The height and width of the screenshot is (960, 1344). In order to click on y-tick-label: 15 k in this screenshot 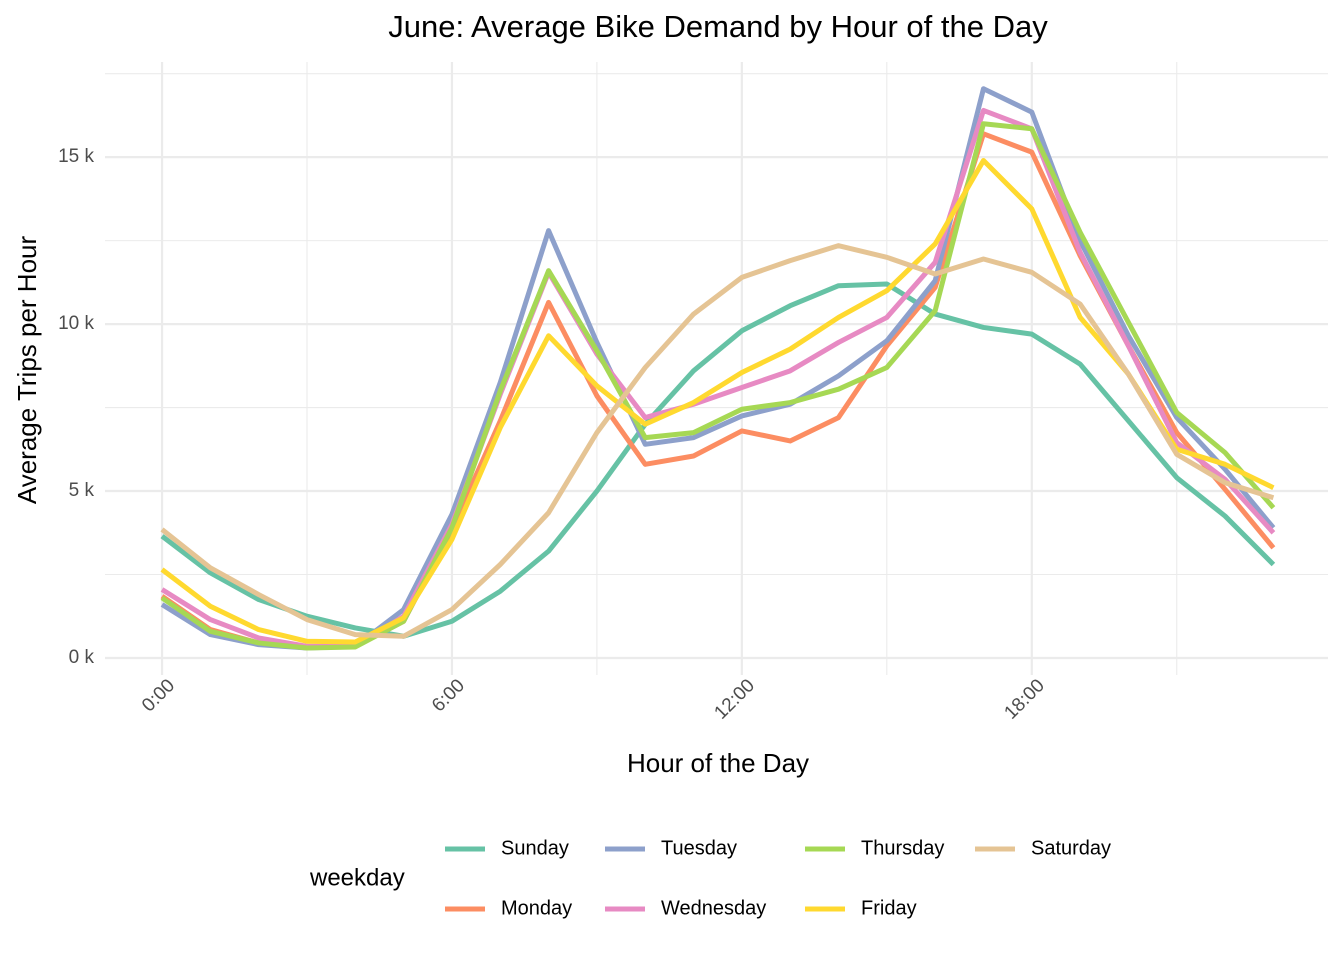, I will do `click(76, 156)`.